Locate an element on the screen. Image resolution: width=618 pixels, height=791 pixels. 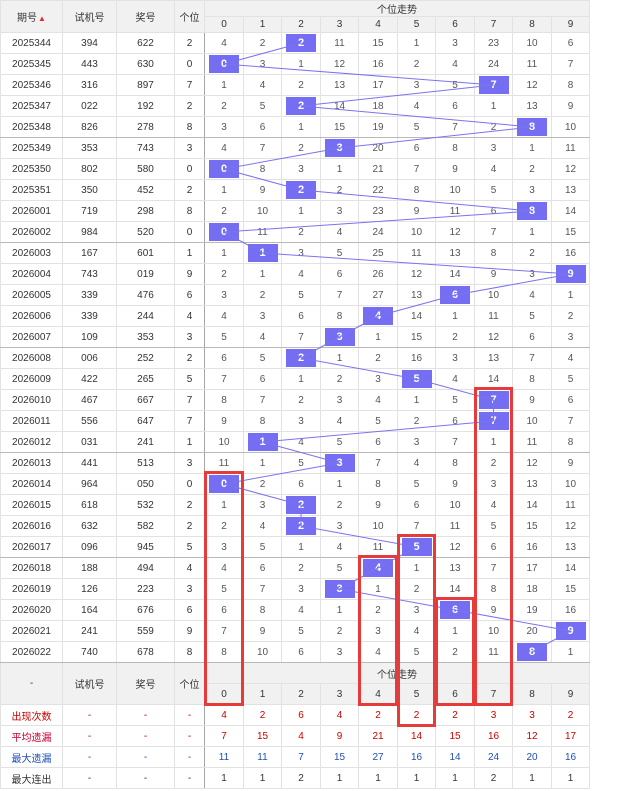
header-digit-8: 8 is located at coordinates (532, 24).